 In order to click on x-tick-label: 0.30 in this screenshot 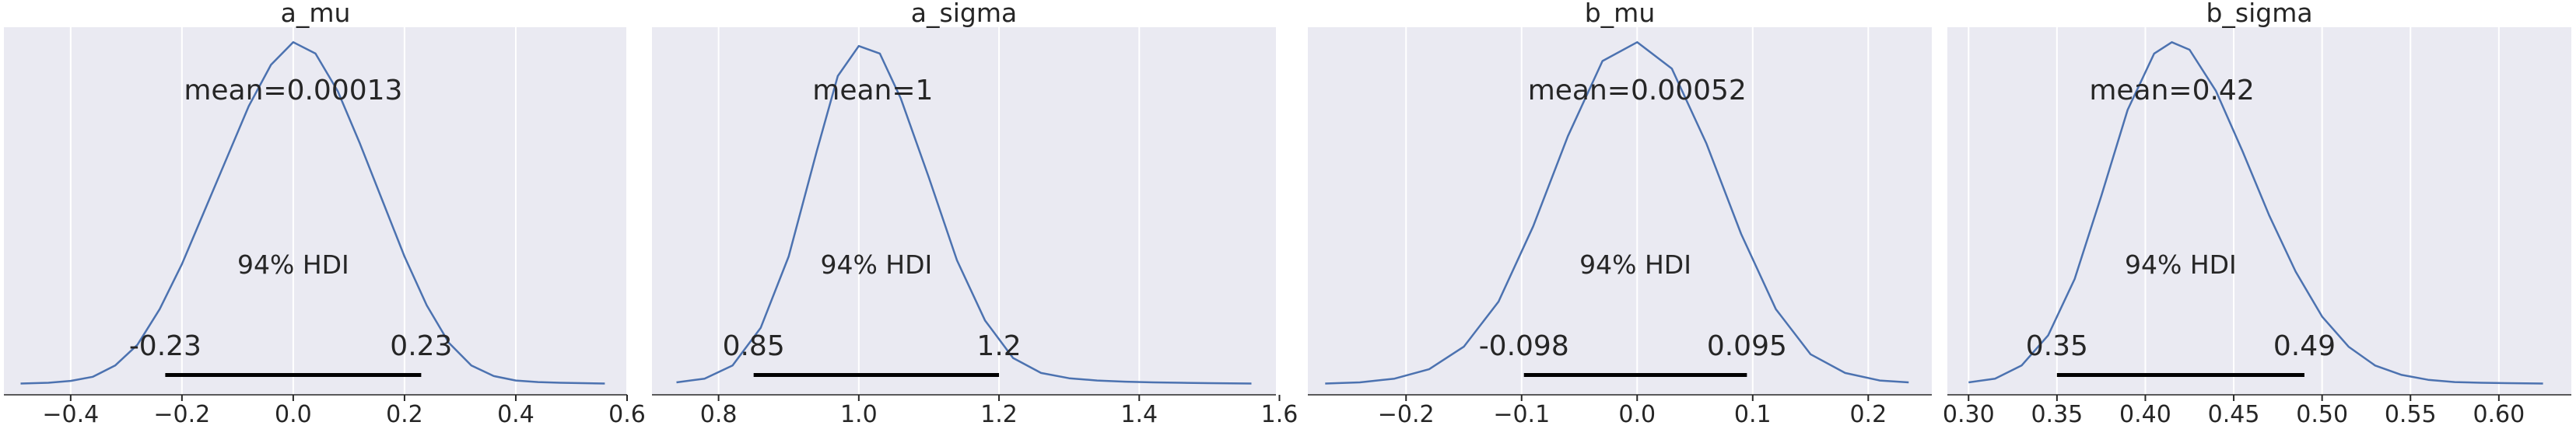, I will do `click(1969, 414)`.